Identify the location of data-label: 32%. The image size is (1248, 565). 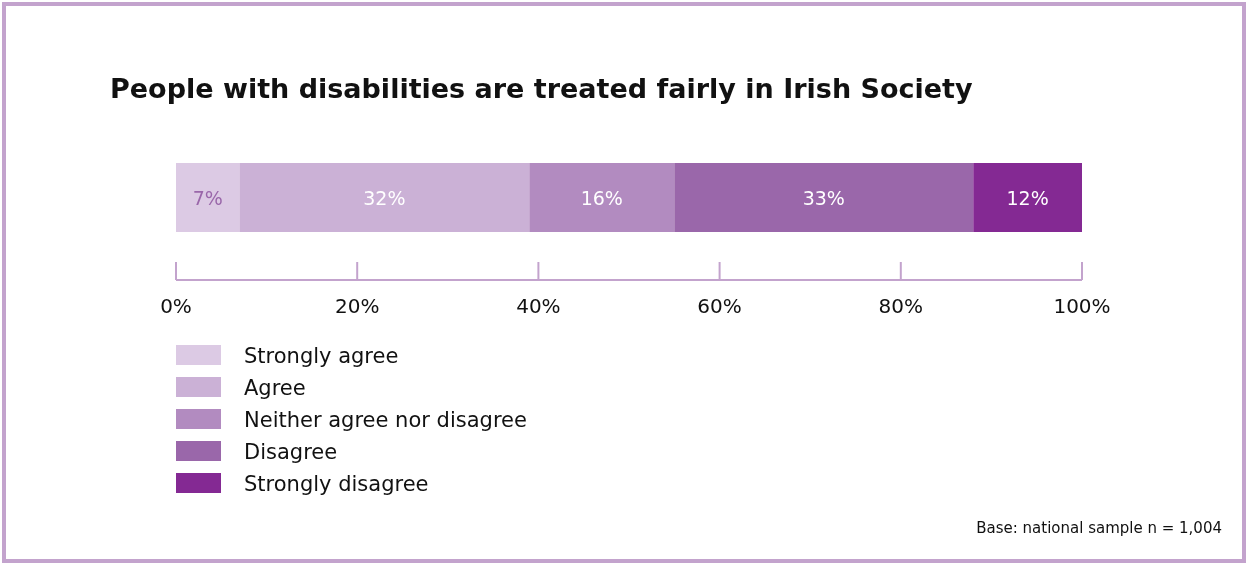
(384, 197).